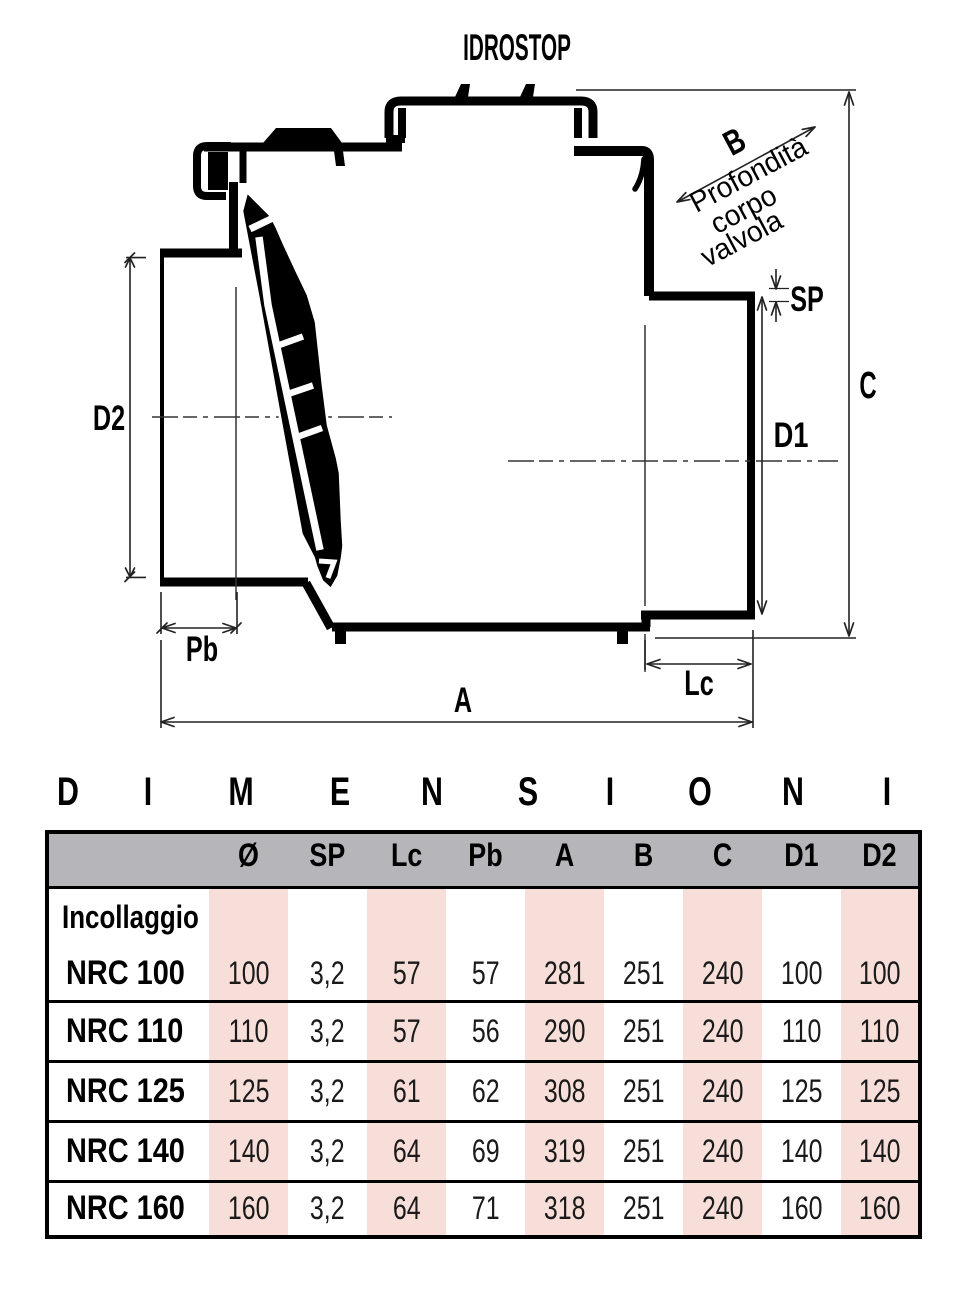 The height and width of the screenshot is (1300, 967). What do you see at coordinates (463, 700) in the screenshot?
I see `svg-text: A` at bounding box center [463, 700].